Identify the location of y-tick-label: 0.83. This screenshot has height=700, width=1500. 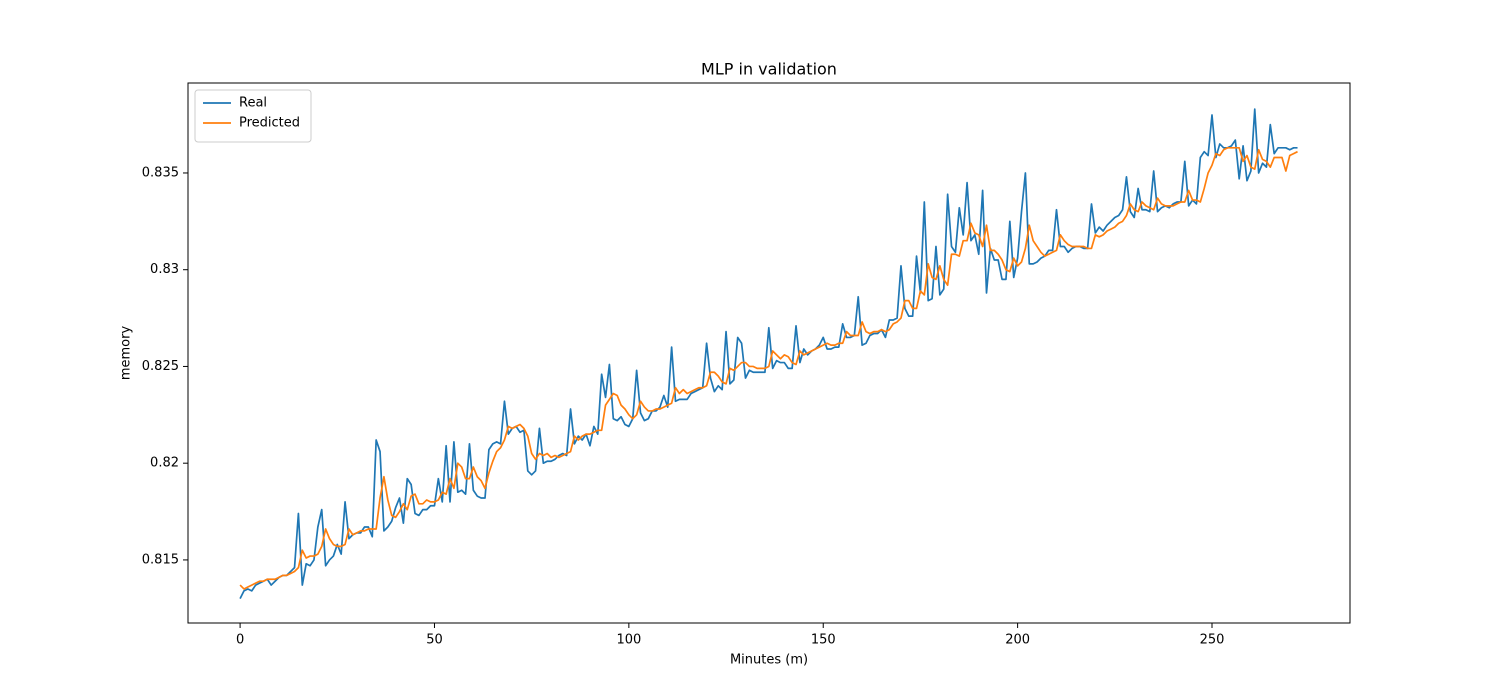
(164, 269).